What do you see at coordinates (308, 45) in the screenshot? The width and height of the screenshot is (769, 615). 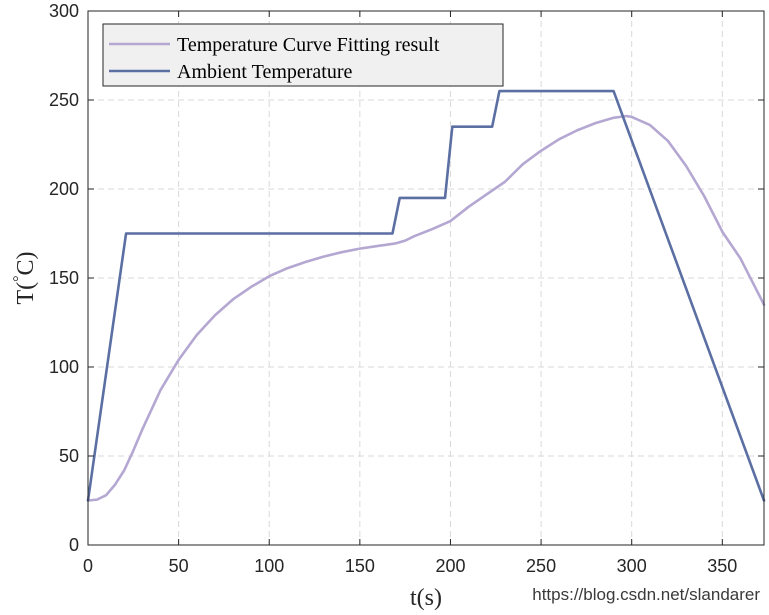 I see `legend-label-fitting: Temperature Curve Fitting result` at bounding box center [308, 45].